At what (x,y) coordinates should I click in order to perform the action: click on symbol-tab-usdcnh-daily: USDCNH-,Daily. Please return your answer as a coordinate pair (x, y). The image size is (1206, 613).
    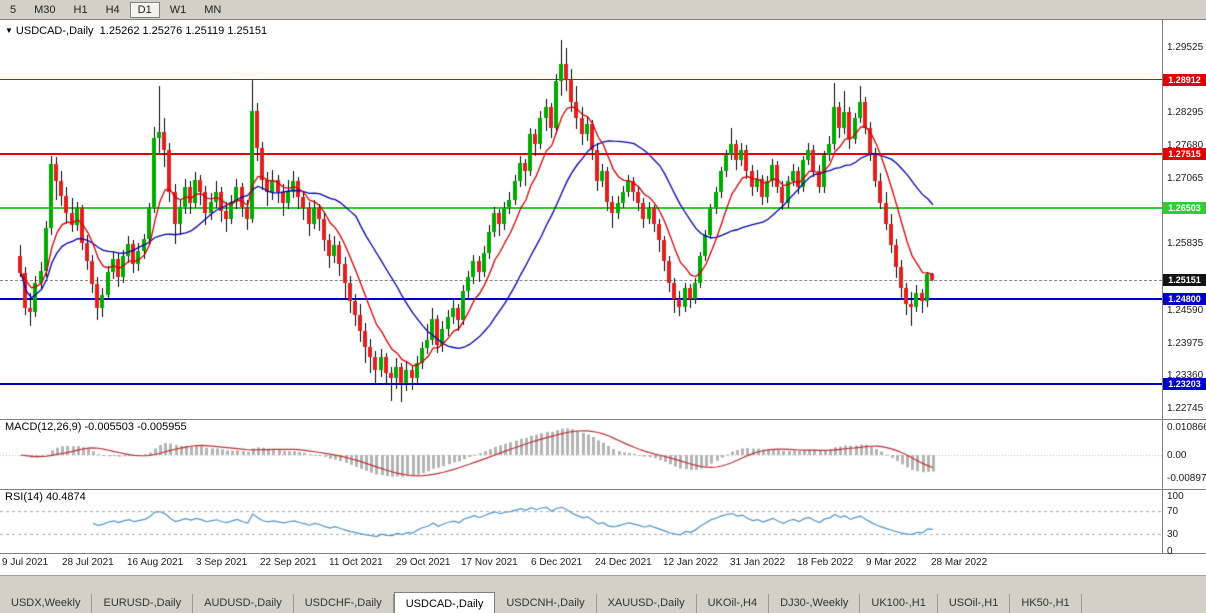
    Looking at the image, I should click on (546, 603).